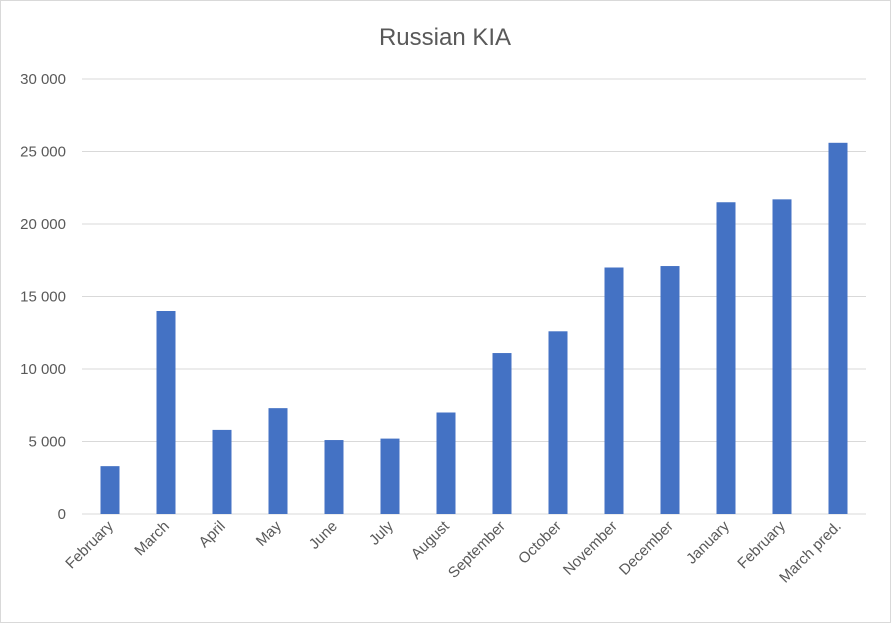 This screenshot has width=891, height=623. Describe the element at coordinates (212, 534) in the screenshot. I see `x-category-label: April` at that location.